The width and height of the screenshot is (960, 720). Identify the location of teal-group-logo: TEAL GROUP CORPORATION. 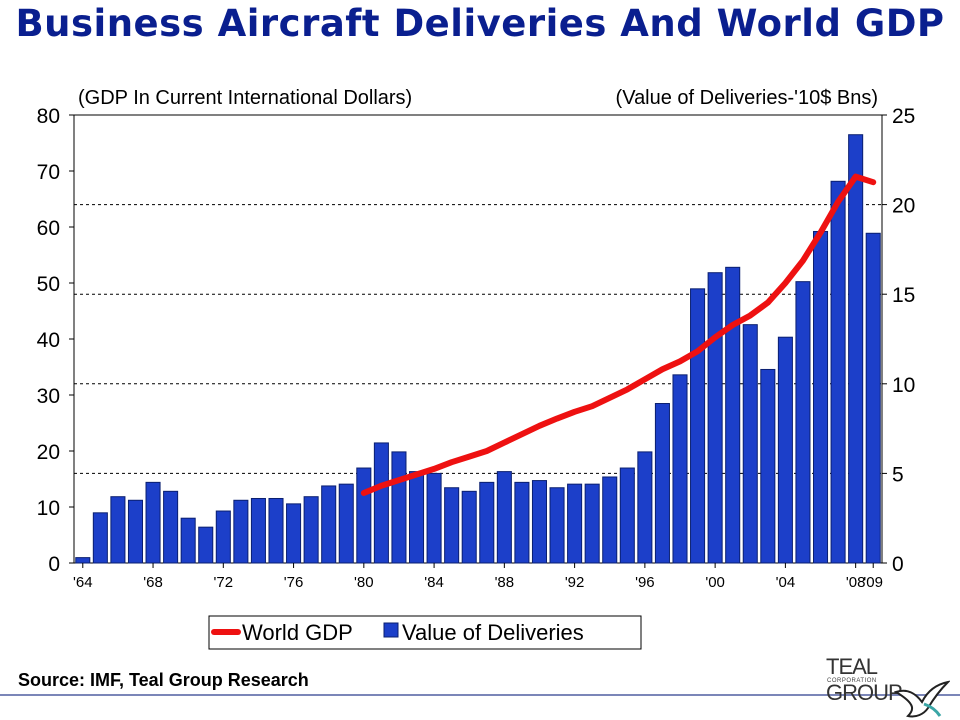
(891, 687).